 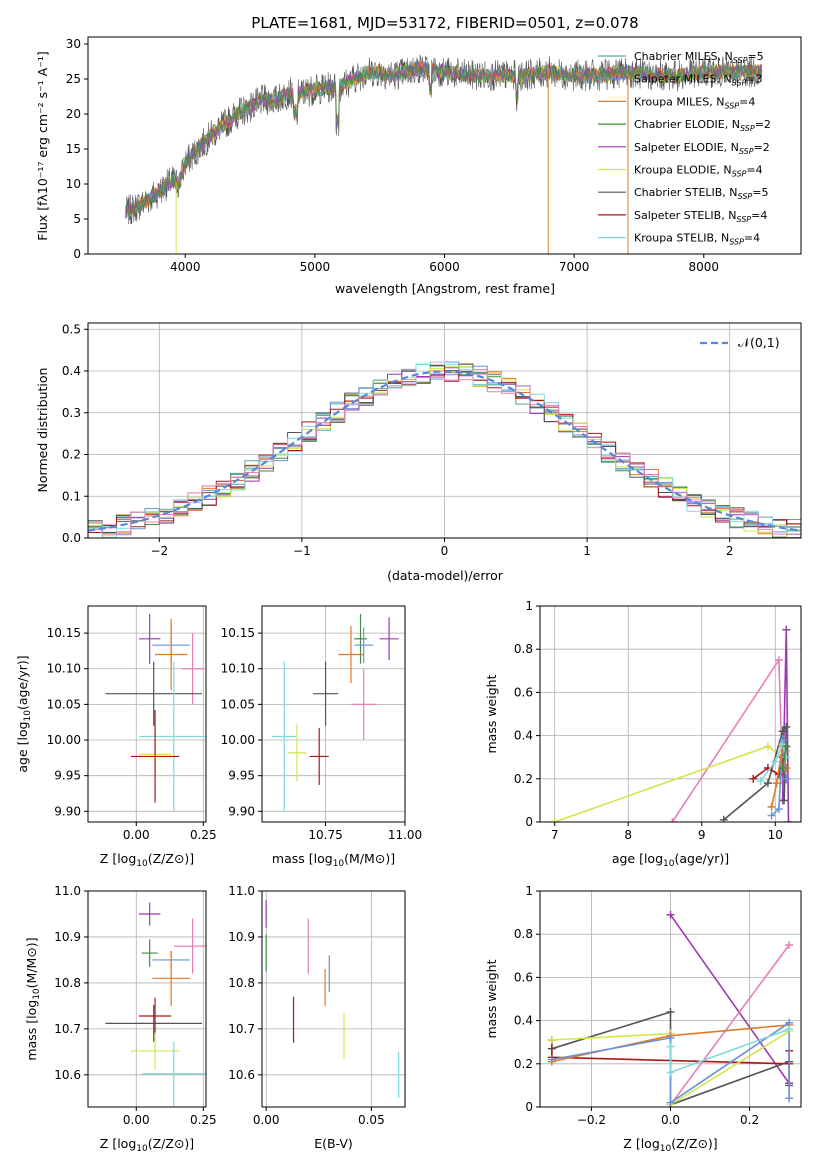 I want to click on legend-entry: Salpeter STELIB, NSSP=4, so click(x=700, y=216).